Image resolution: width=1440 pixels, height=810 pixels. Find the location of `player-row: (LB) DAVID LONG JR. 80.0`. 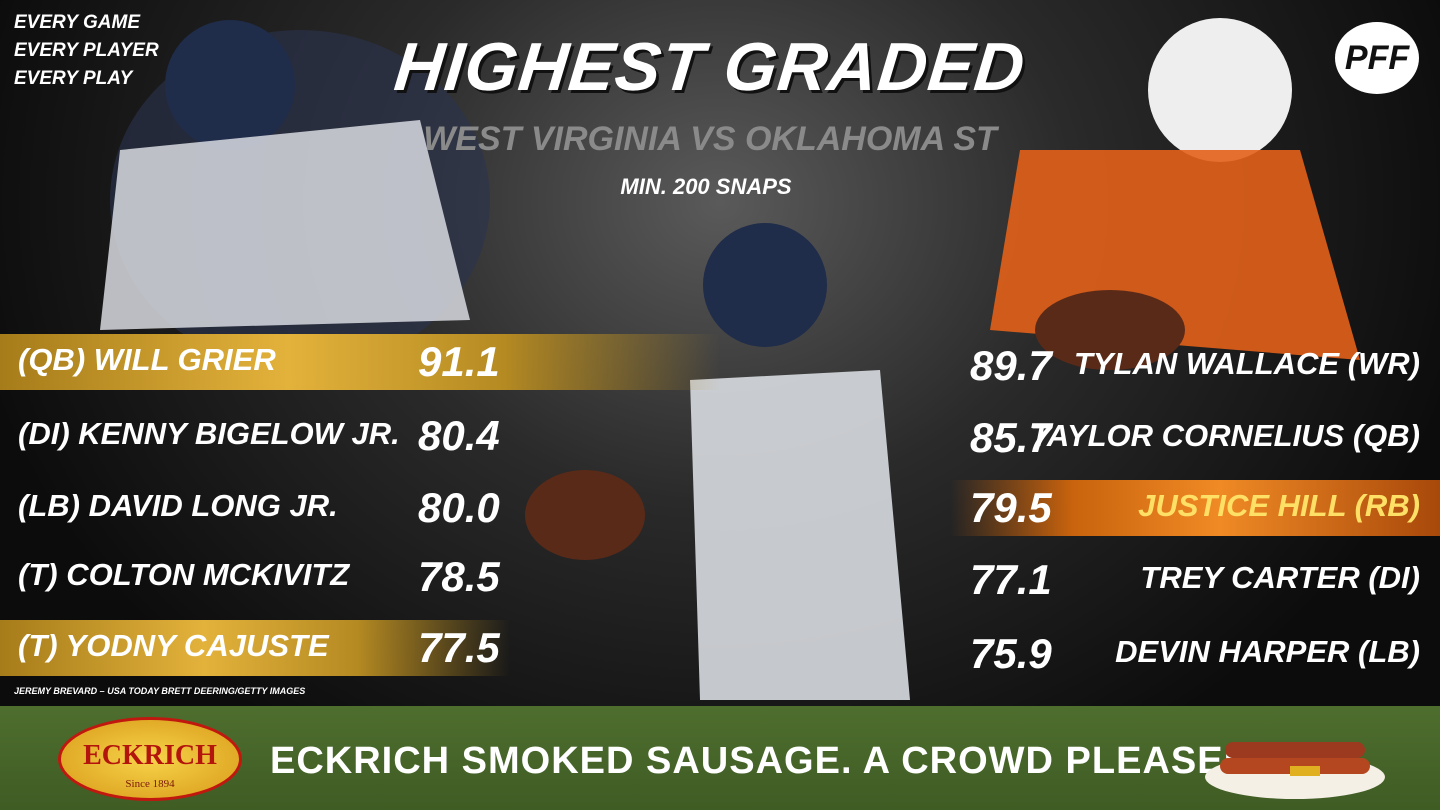

player-row: (LB) DAVID LONG JR. 80.0 is located at coordinates (260, 508).